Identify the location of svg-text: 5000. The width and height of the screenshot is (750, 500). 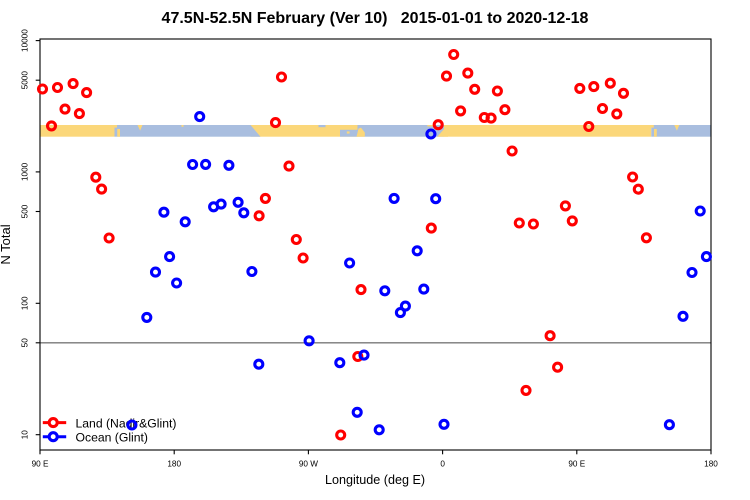
(25, 80).